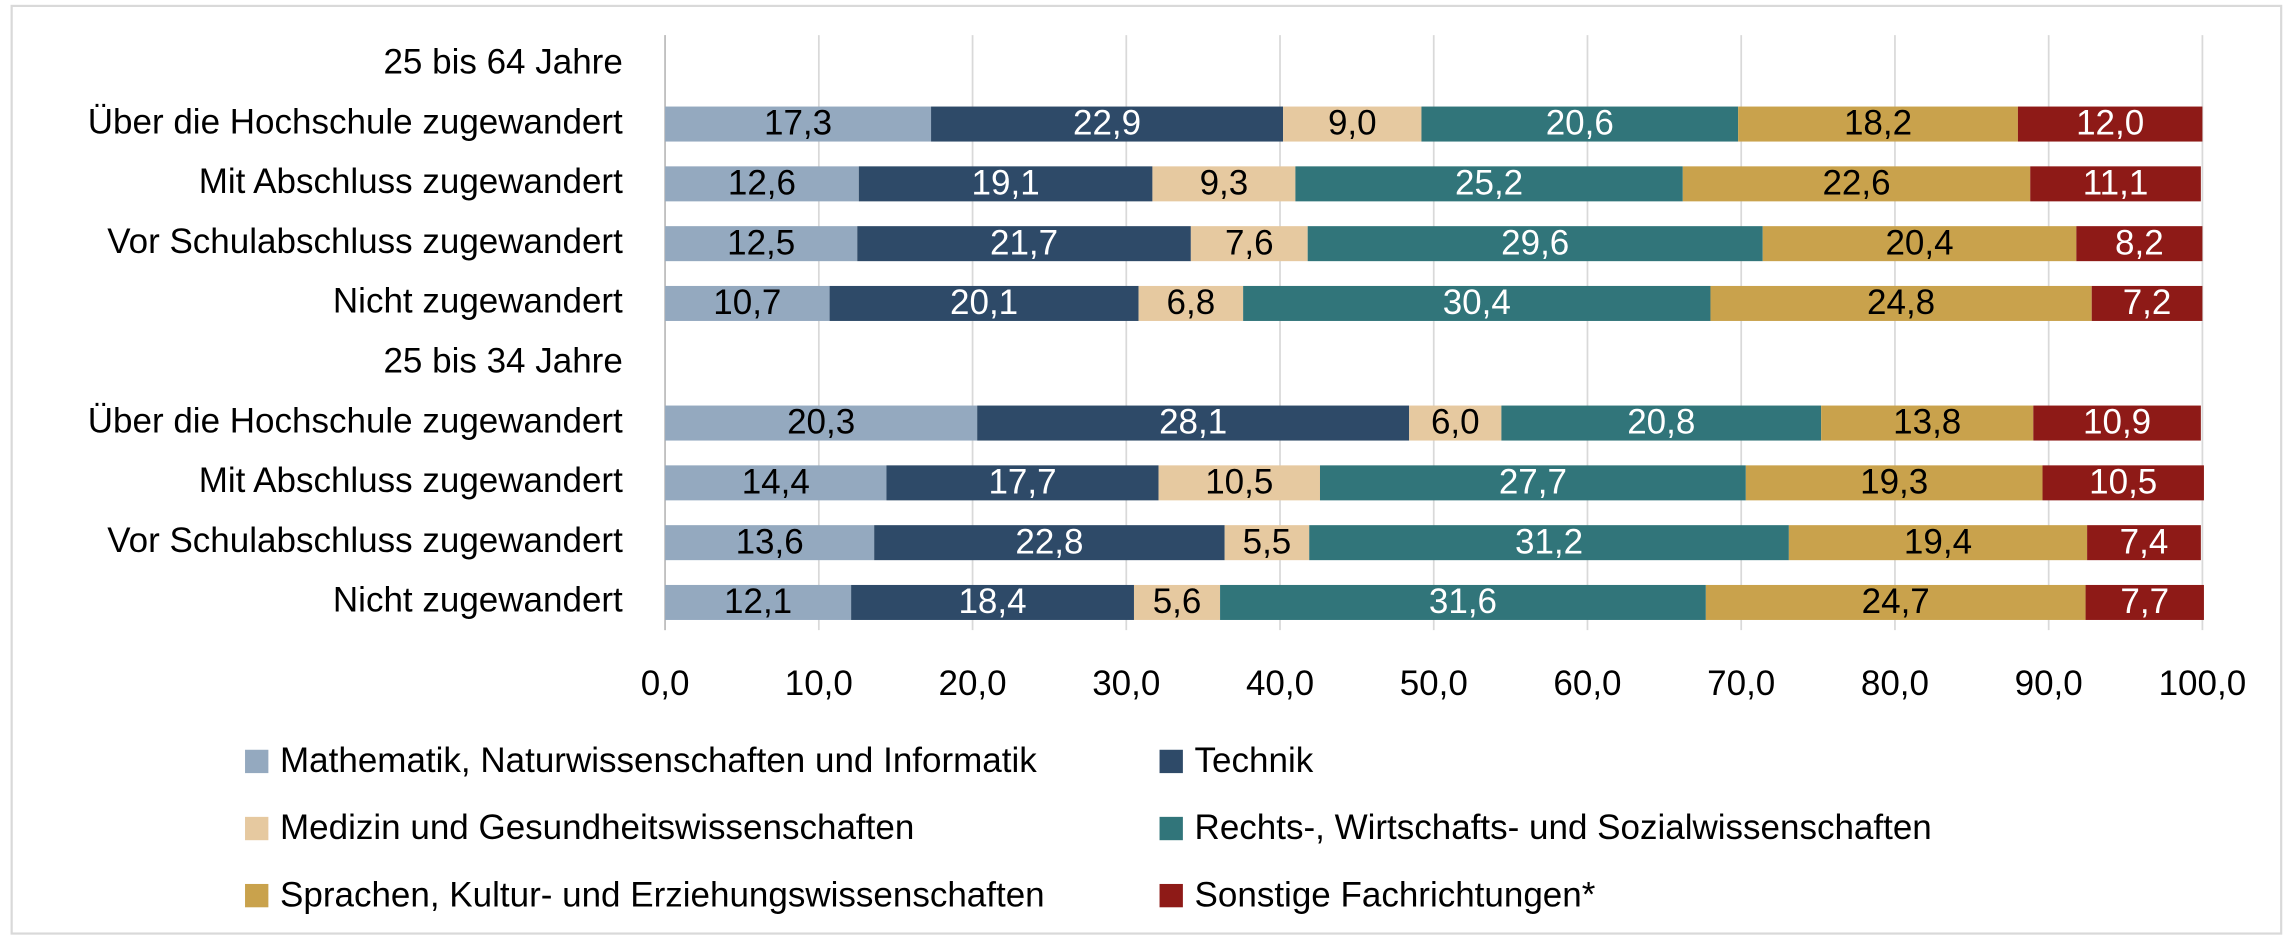  Describe the element at coordinates (411, 181) in the screenshot. I see `y-tick-label: Mit Abschluss zugewandert` at that location.